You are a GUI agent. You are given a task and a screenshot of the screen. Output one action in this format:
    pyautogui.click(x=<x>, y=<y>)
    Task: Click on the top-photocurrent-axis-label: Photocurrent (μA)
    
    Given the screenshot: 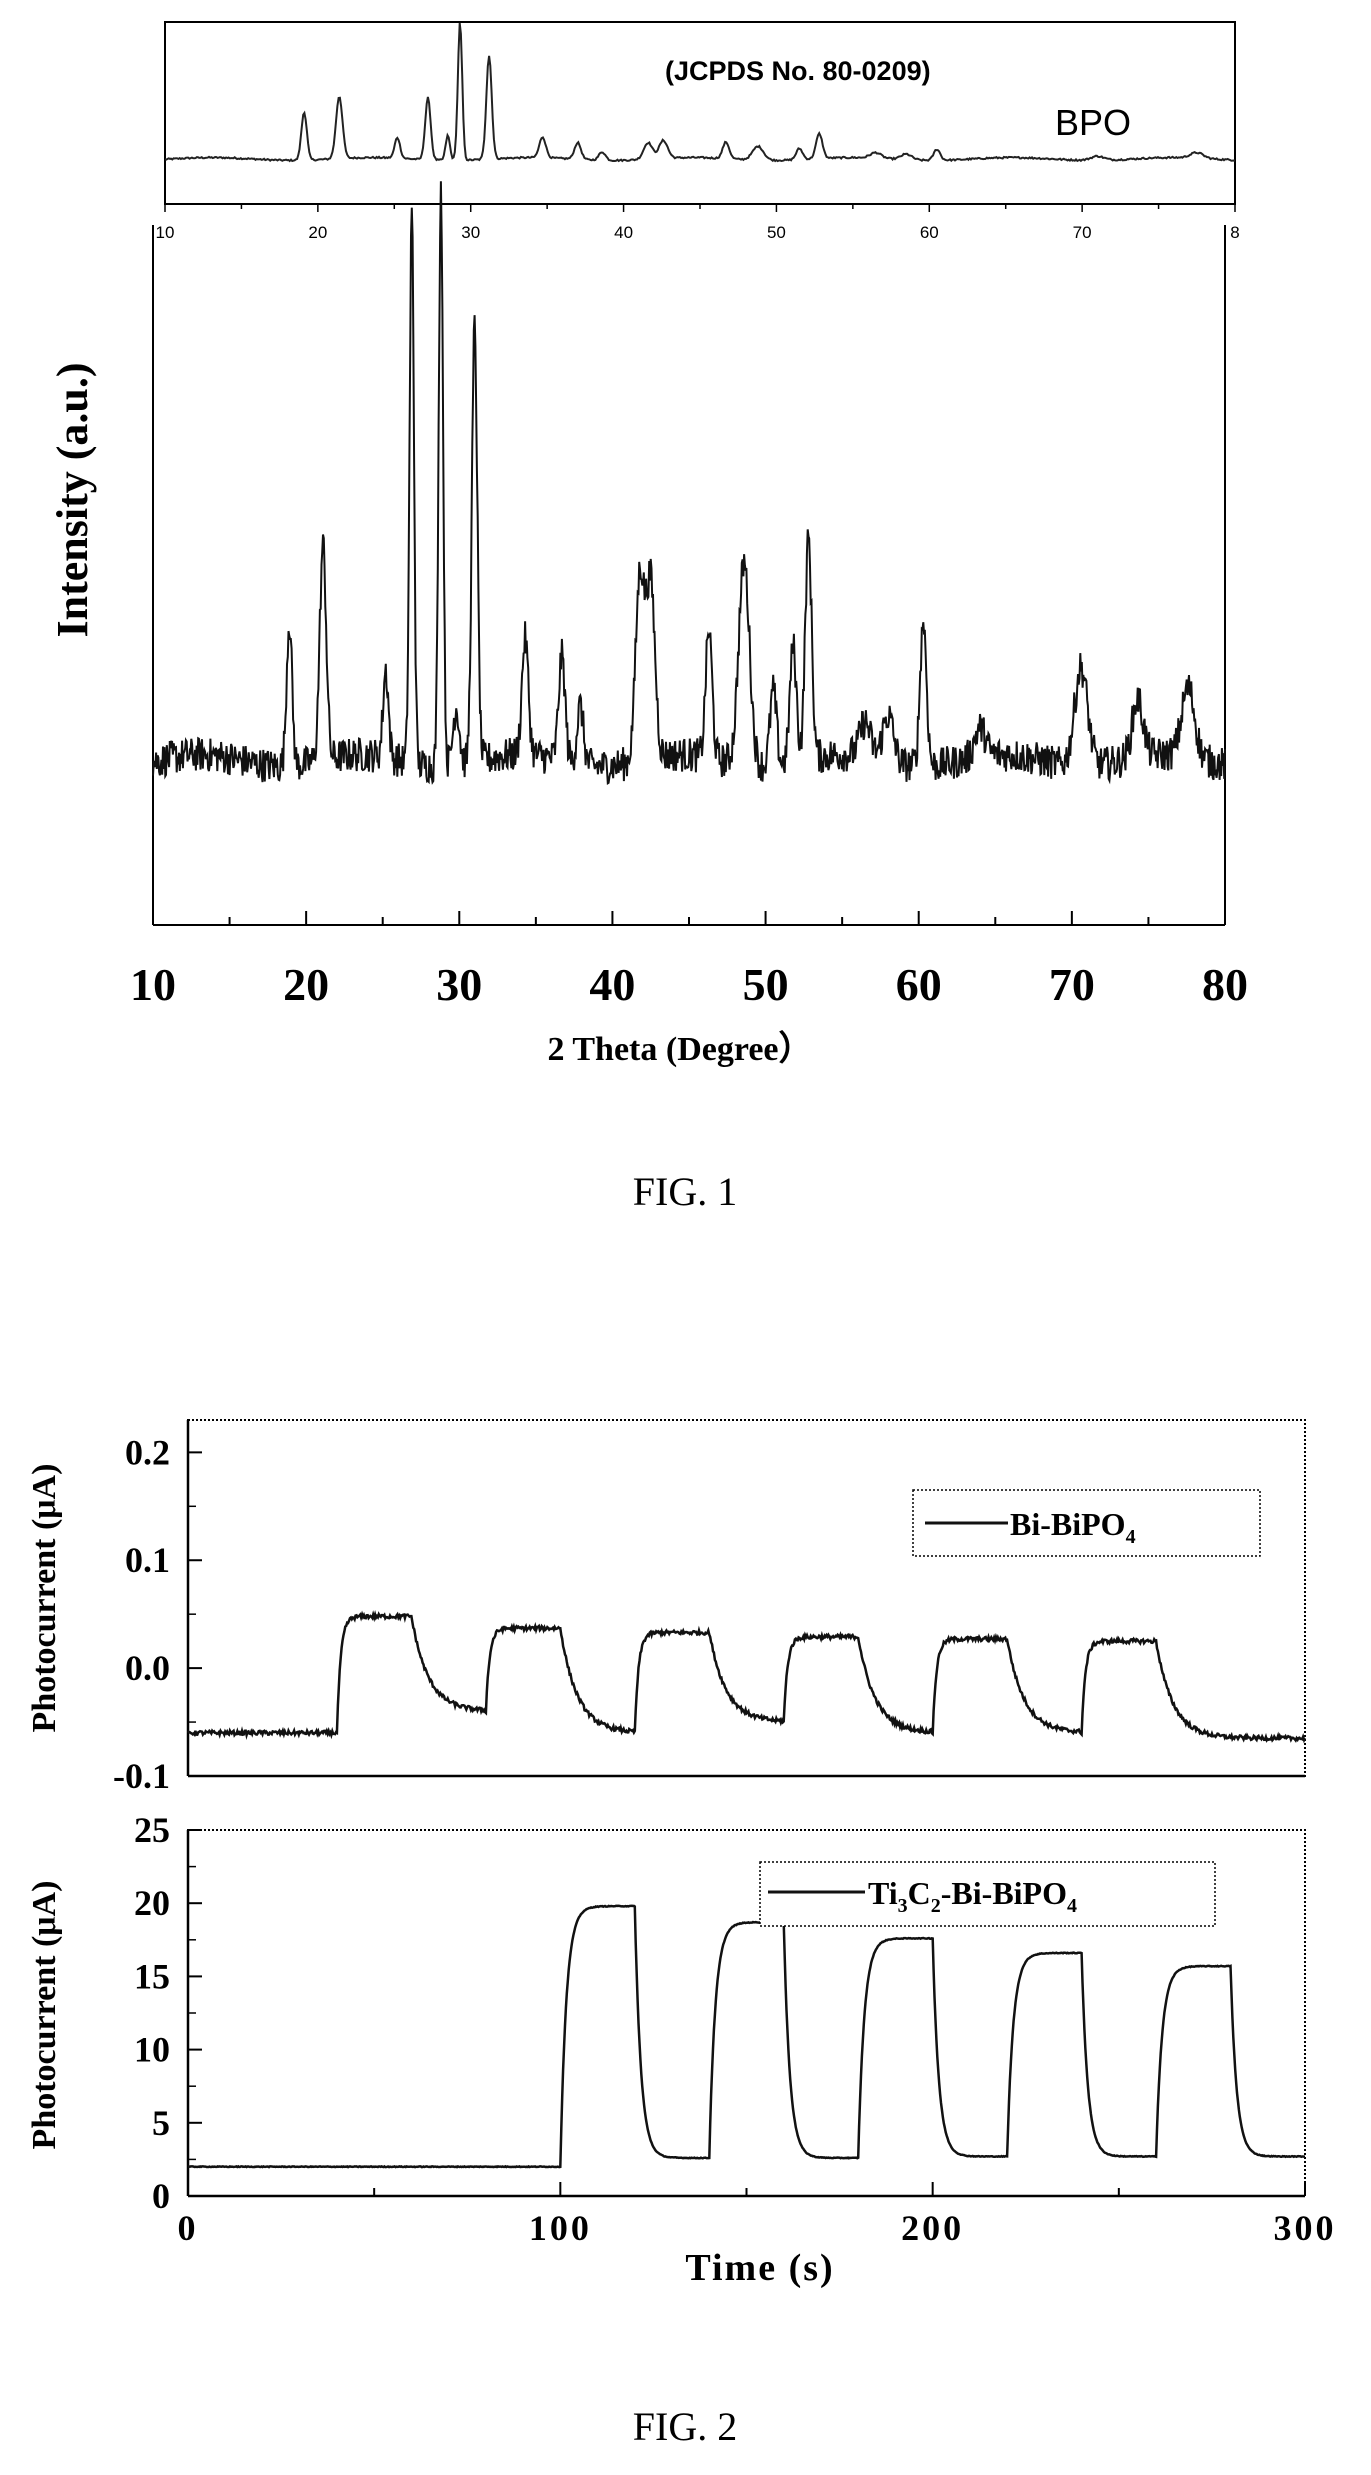 What is the action you would take?
    pyautogui.click(x=44, y=1598)
    